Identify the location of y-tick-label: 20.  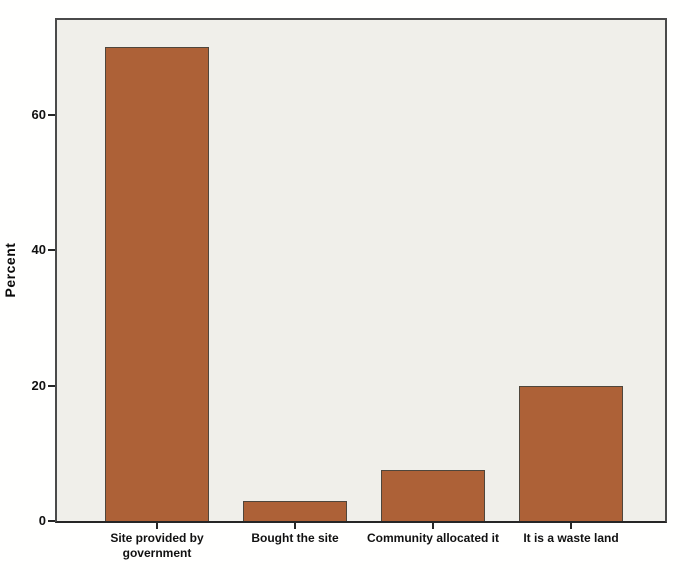
(38, 385).